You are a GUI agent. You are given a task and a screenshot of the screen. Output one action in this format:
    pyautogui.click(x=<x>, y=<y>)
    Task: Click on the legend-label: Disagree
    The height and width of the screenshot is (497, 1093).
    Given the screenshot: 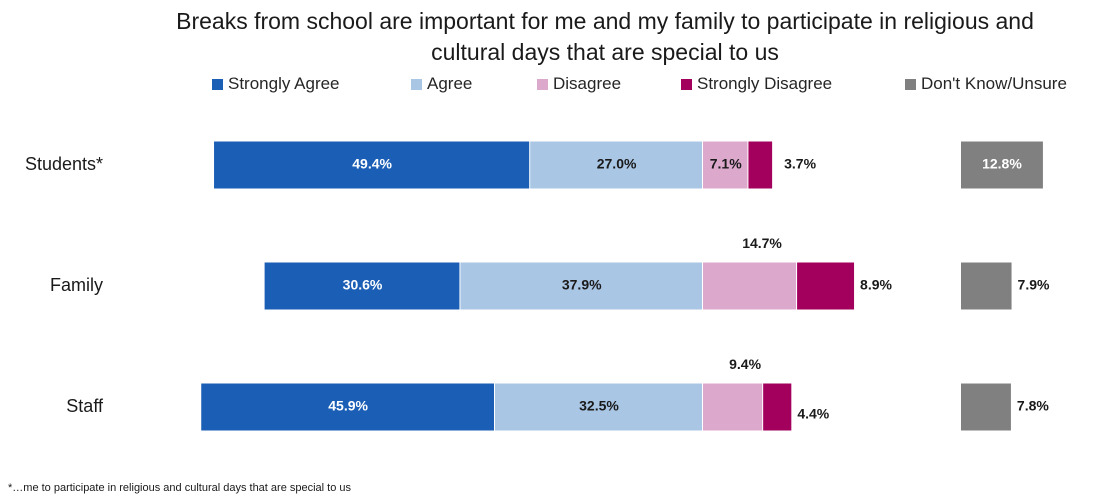 What is the action you would take?
    pyautogui.click(x=587, y=83)
    